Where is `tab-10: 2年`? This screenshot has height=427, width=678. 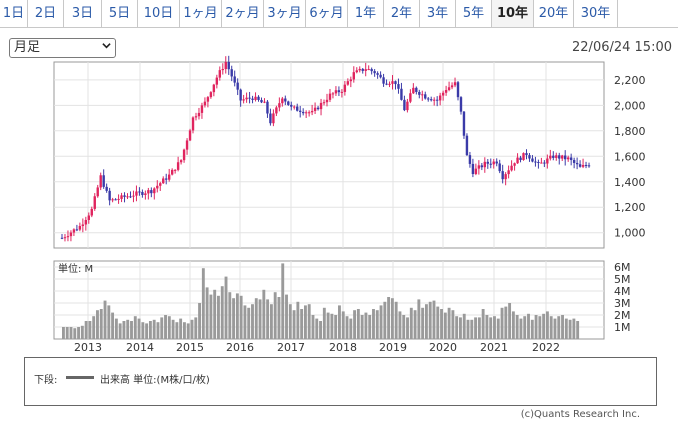
tab-10: 2年 is located at coordinates (402, 13).